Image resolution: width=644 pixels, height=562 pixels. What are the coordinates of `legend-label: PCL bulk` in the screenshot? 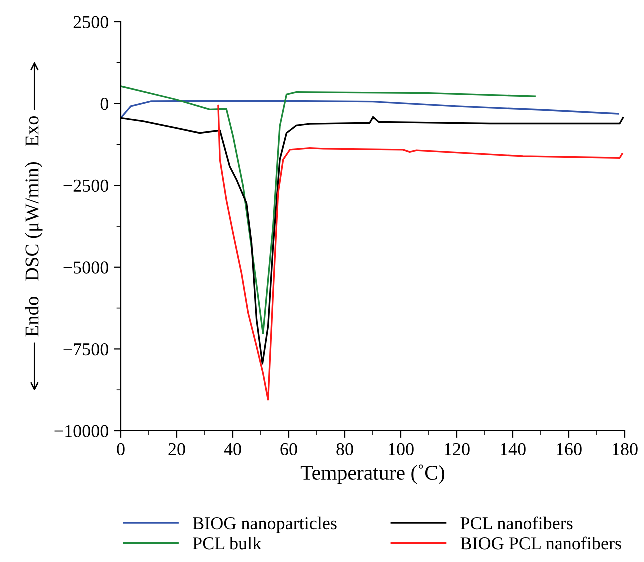 It's located at (227, 543).